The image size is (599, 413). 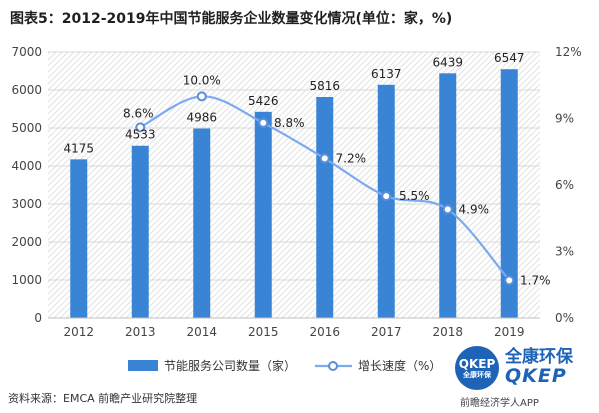 I want to click on bar-2012, so click(x=79, y=238).